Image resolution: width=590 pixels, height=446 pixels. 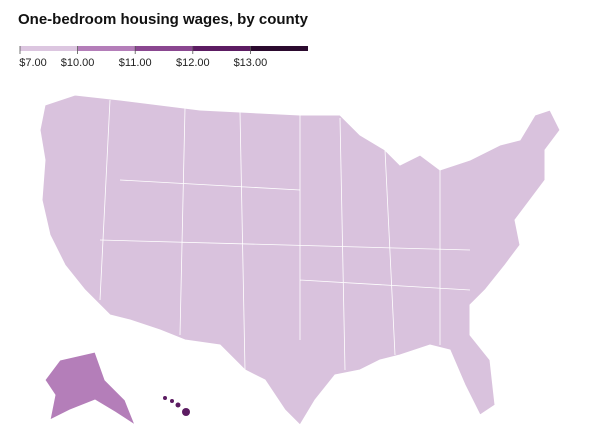 I want to click on hawaii, so click(x=176, y=406).